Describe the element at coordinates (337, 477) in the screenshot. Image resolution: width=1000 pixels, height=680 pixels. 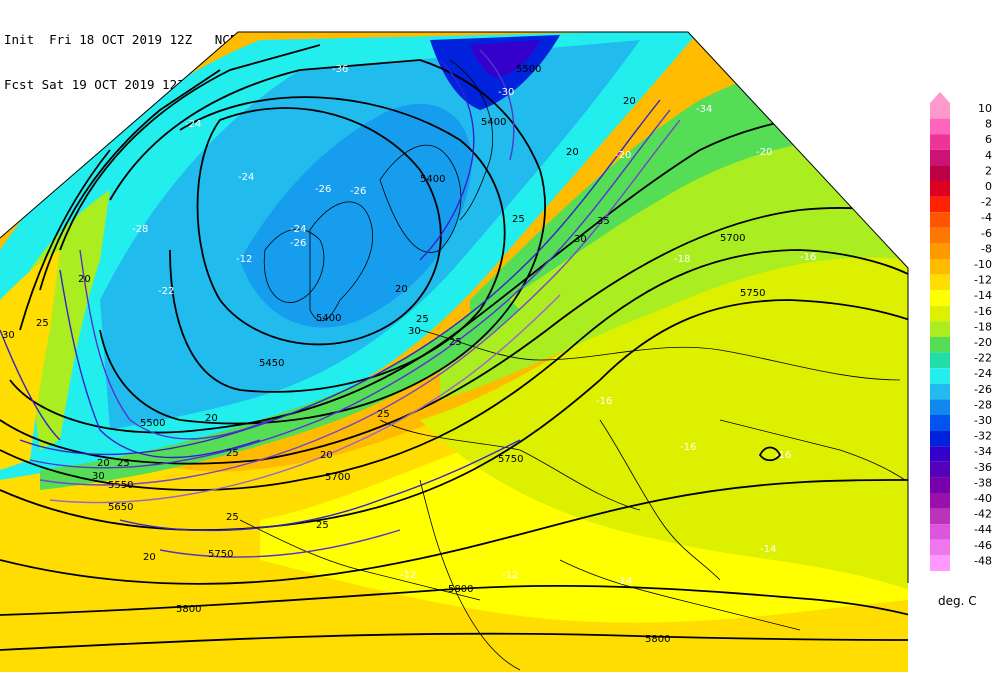
I see `height-label: 5700` at that location.